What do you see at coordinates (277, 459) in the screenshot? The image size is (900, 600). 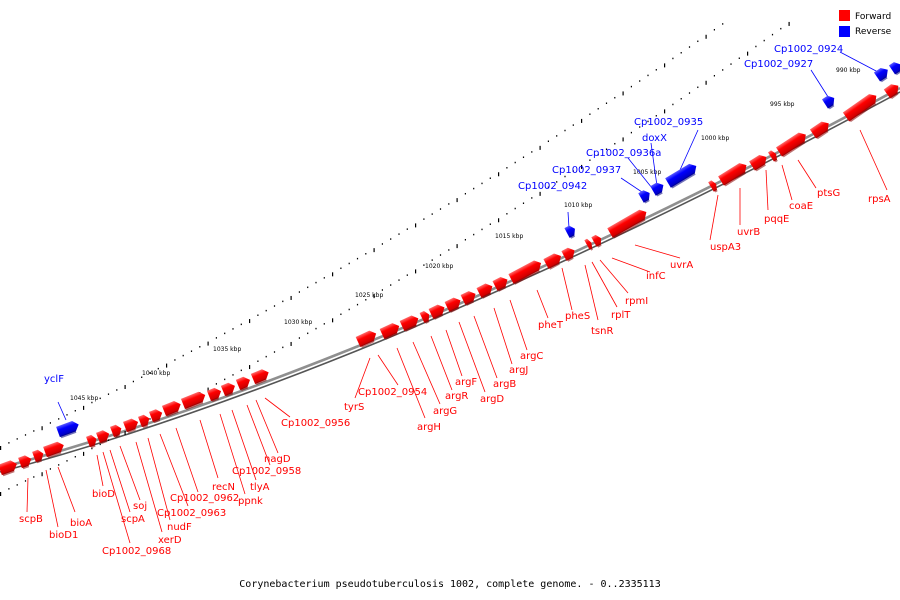 I see `gene-label-nagd: nagD` at bounding box center [277, 459].